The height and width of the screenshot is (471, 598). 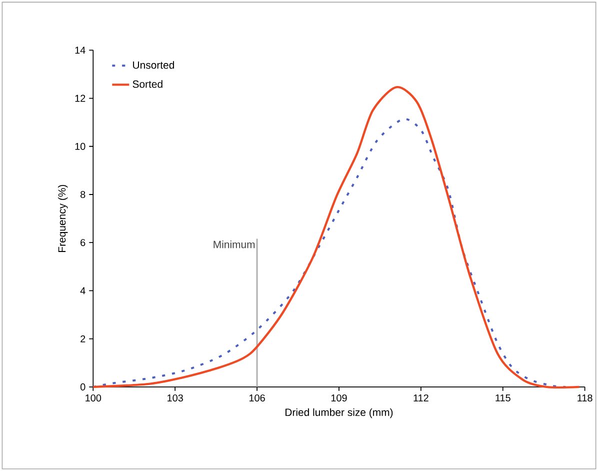 I want to click on x-tick-label: 109, so click(x=339, y=398).